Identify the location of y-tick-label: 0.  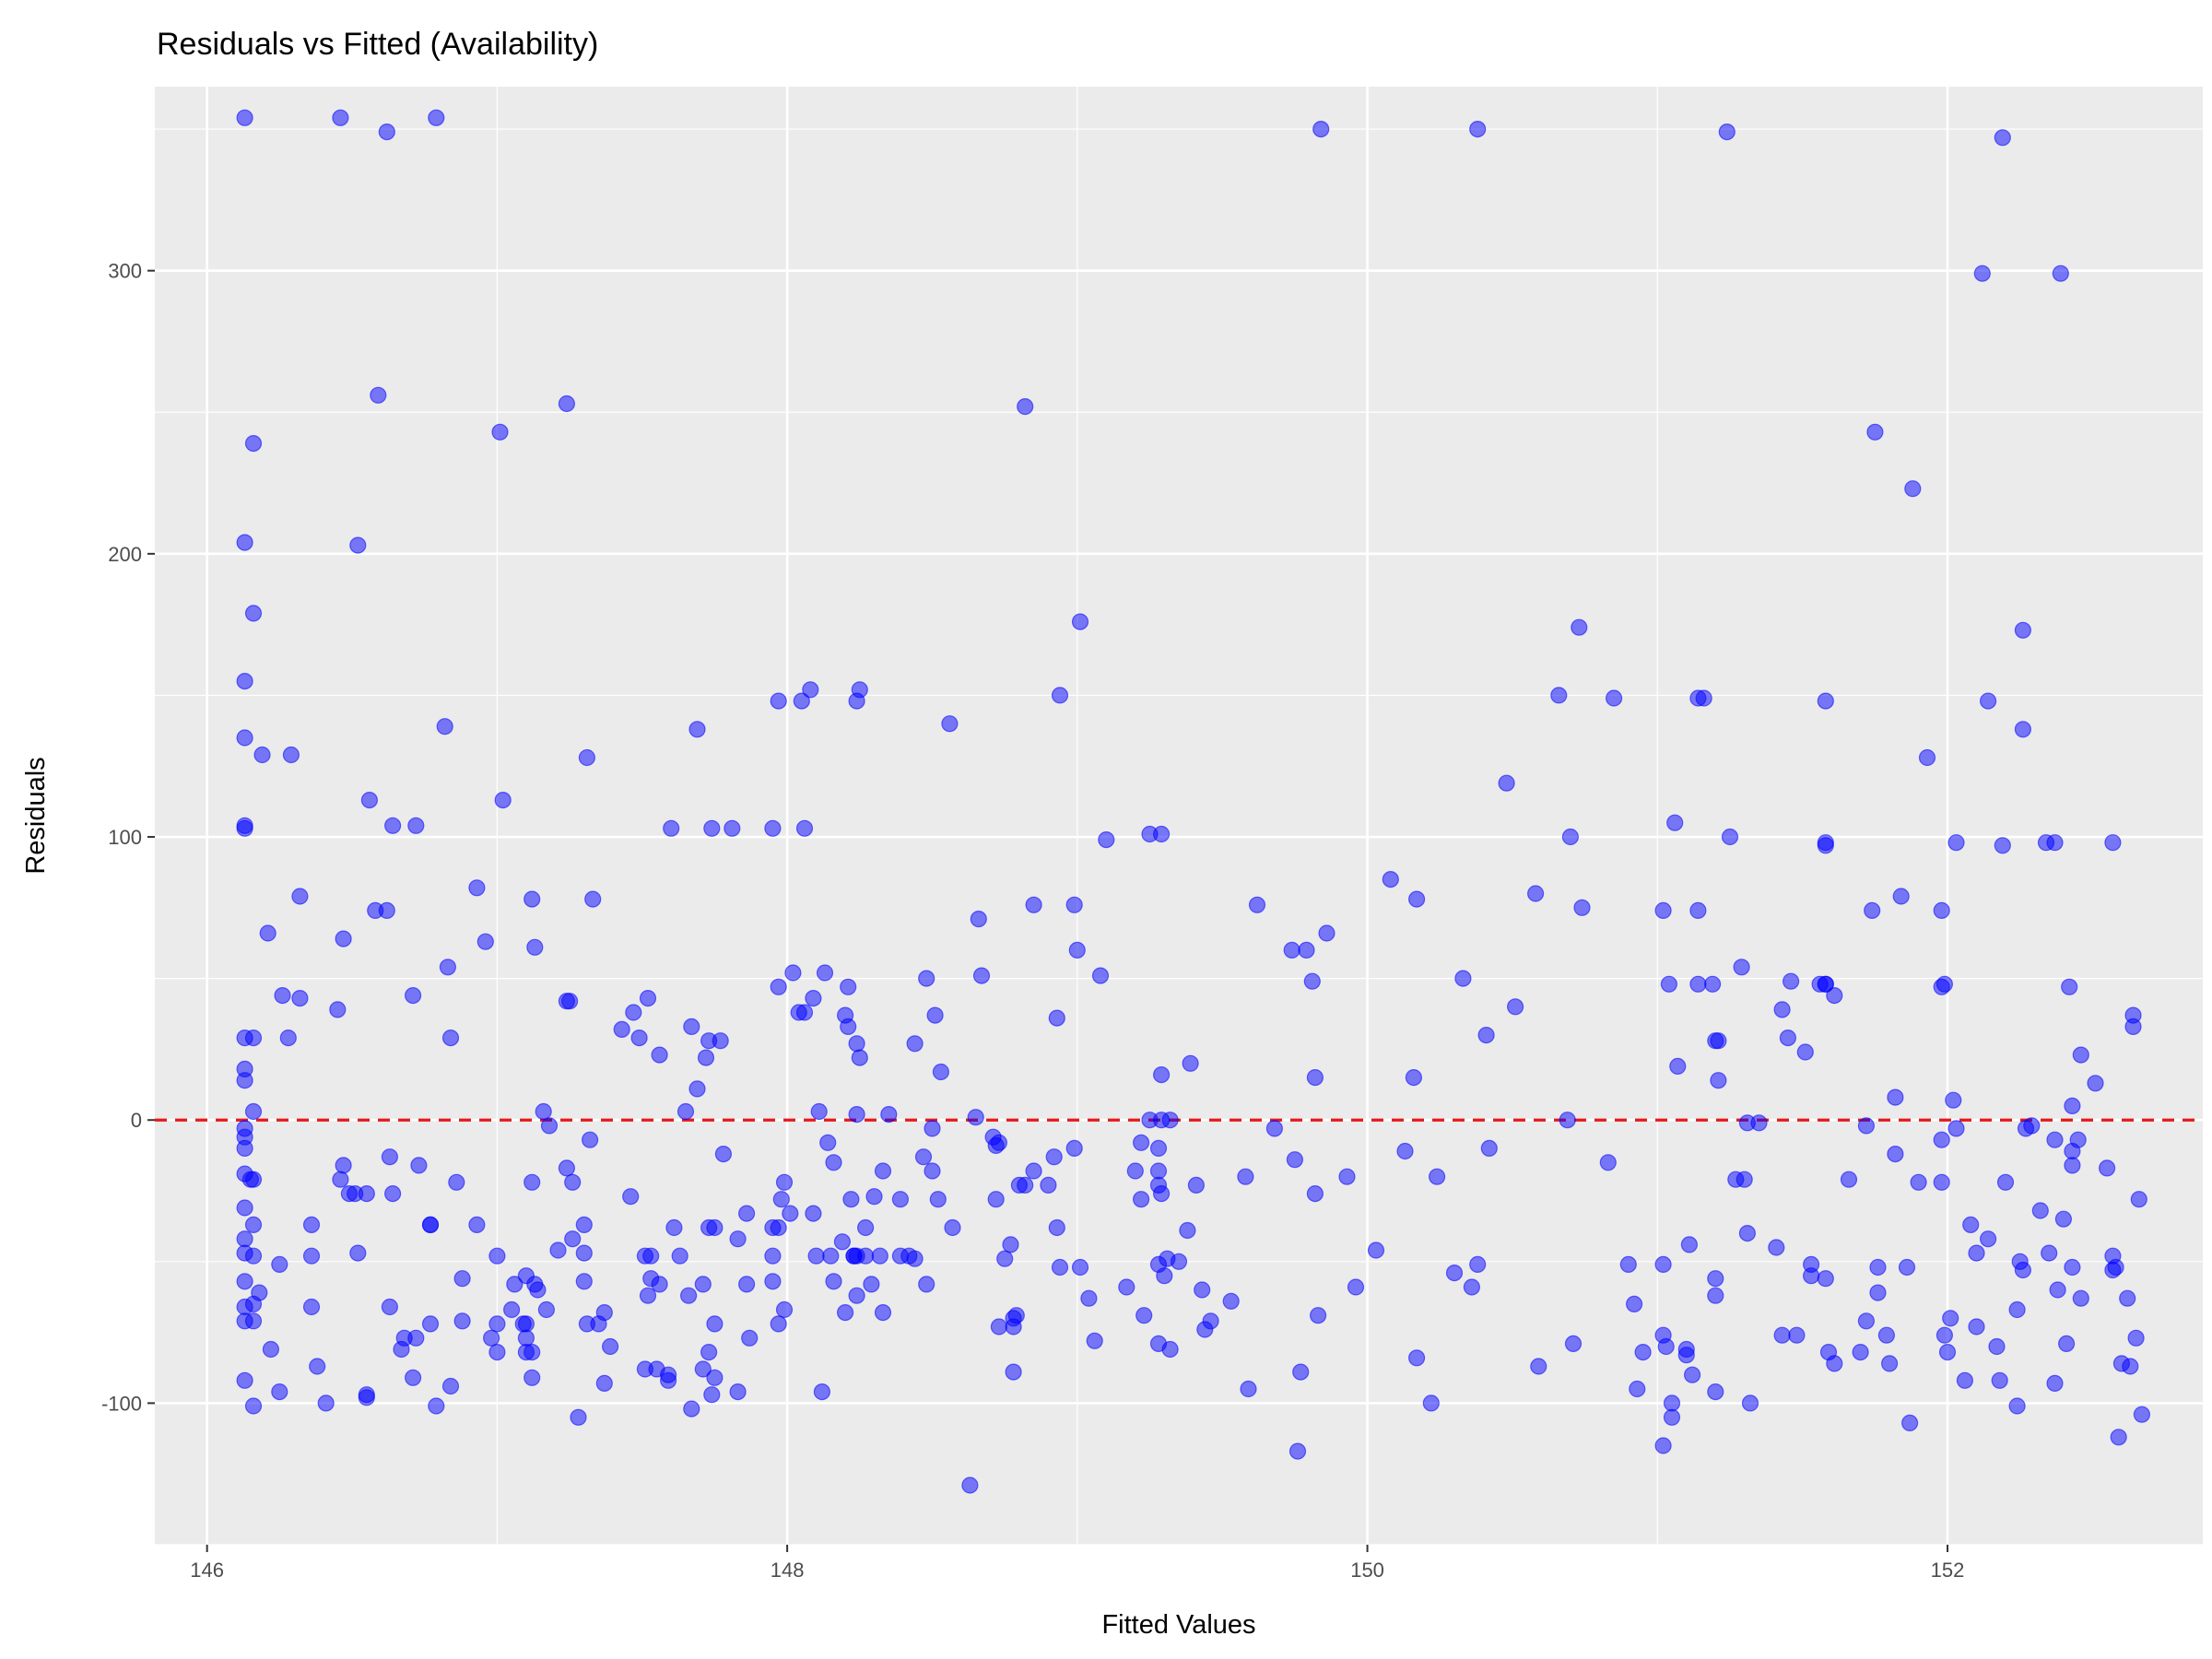
(136, 1120).